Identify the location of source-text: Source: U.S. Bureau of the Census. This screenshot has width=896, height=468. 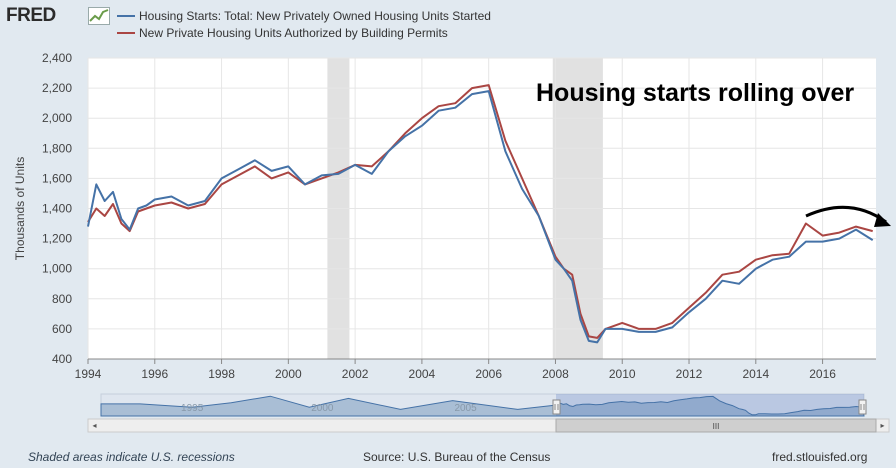
(457, 457).